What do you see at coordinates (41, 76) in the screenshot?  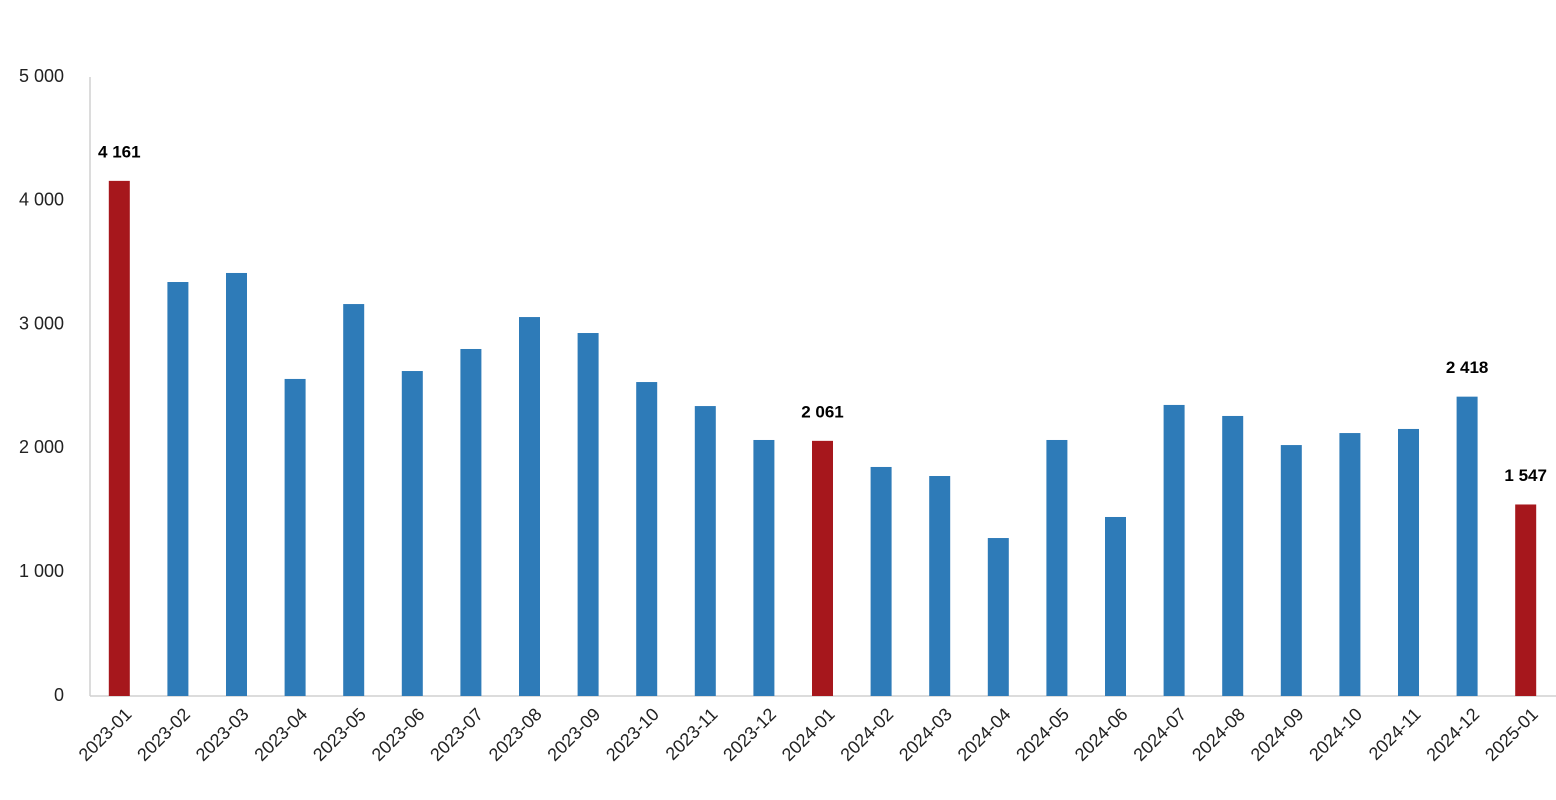 I see `y-tick-label: 5 000` at bounding box center [41, 76].